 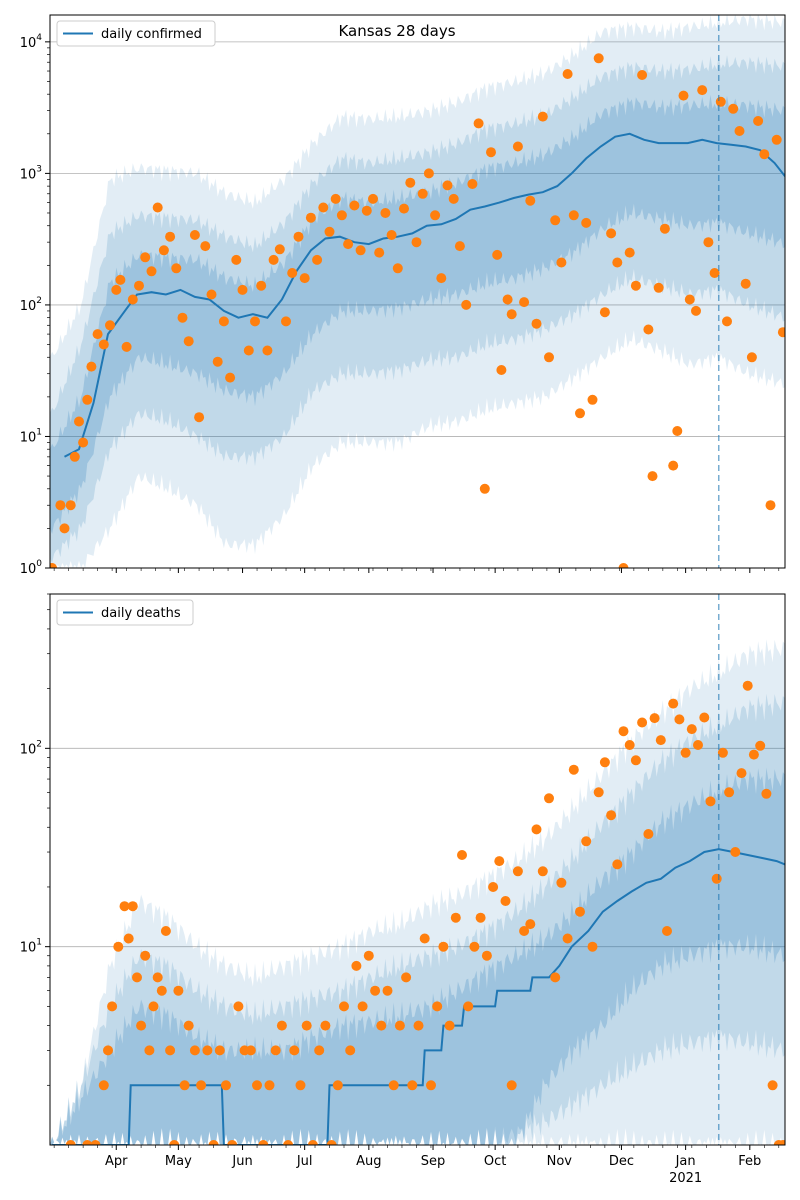 I want to click on y-axis-ticks: 10¹ 10², so click(x=35, y=839).